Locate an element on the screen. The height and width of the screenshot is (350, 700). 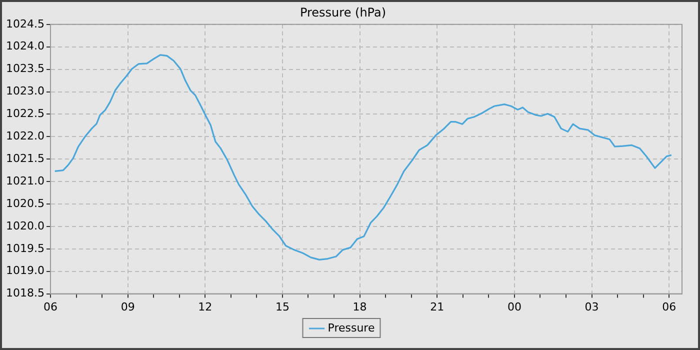
y-tick-label: 1024.5 is located at coordinates (25, 23).